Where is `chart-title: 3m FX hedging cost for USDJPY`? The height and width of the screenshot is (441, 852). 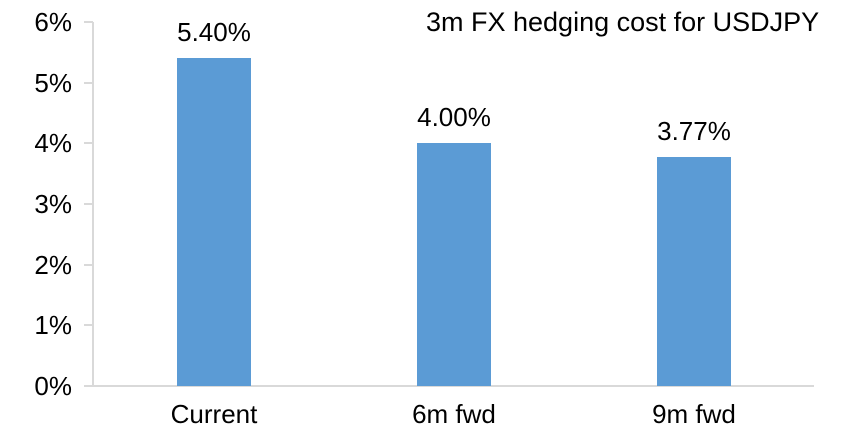
chart-title: 3m FX hedging cost for USDJPY is located at coordinates (623, 22).